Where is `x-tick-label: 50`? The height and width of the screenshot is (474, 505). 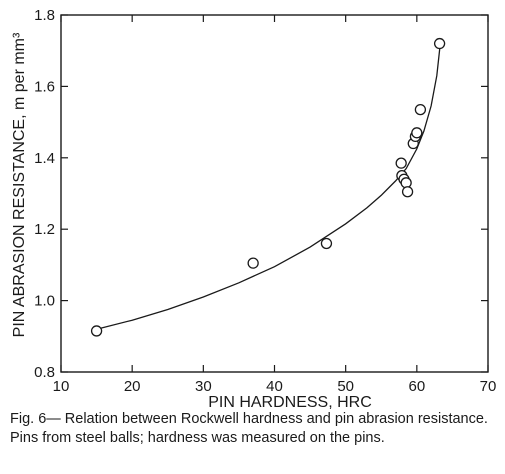 x-tick-label: 50 is located at coordinates (345, 386).